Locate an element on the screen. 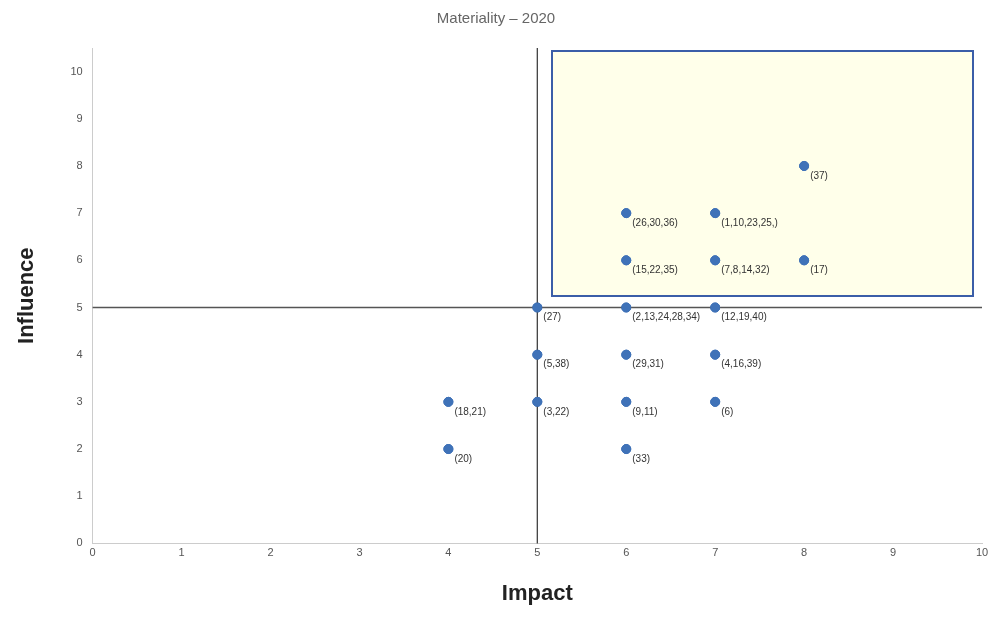 This screenshot has width=1002, height=621. x-tick-label: 2 is located at coordinates (270, 552).